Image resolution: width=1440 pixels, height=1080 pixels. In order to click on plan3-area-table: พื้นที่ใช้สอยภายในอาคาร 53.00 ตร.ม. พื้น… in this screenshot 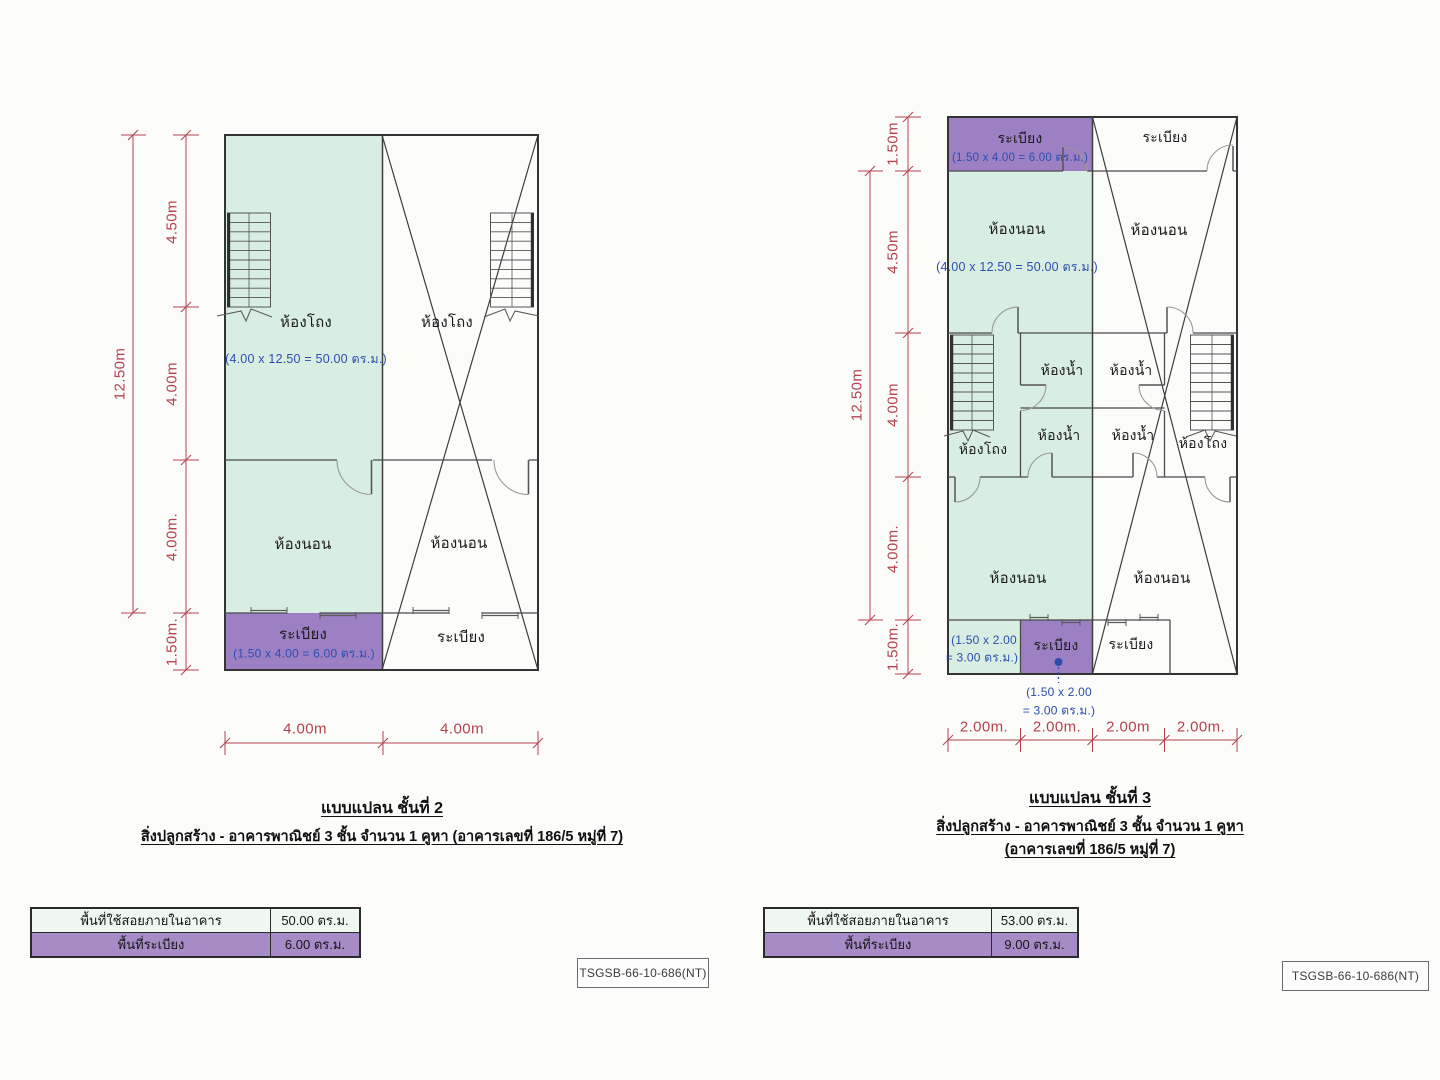, I will do `click(921, 932)`.